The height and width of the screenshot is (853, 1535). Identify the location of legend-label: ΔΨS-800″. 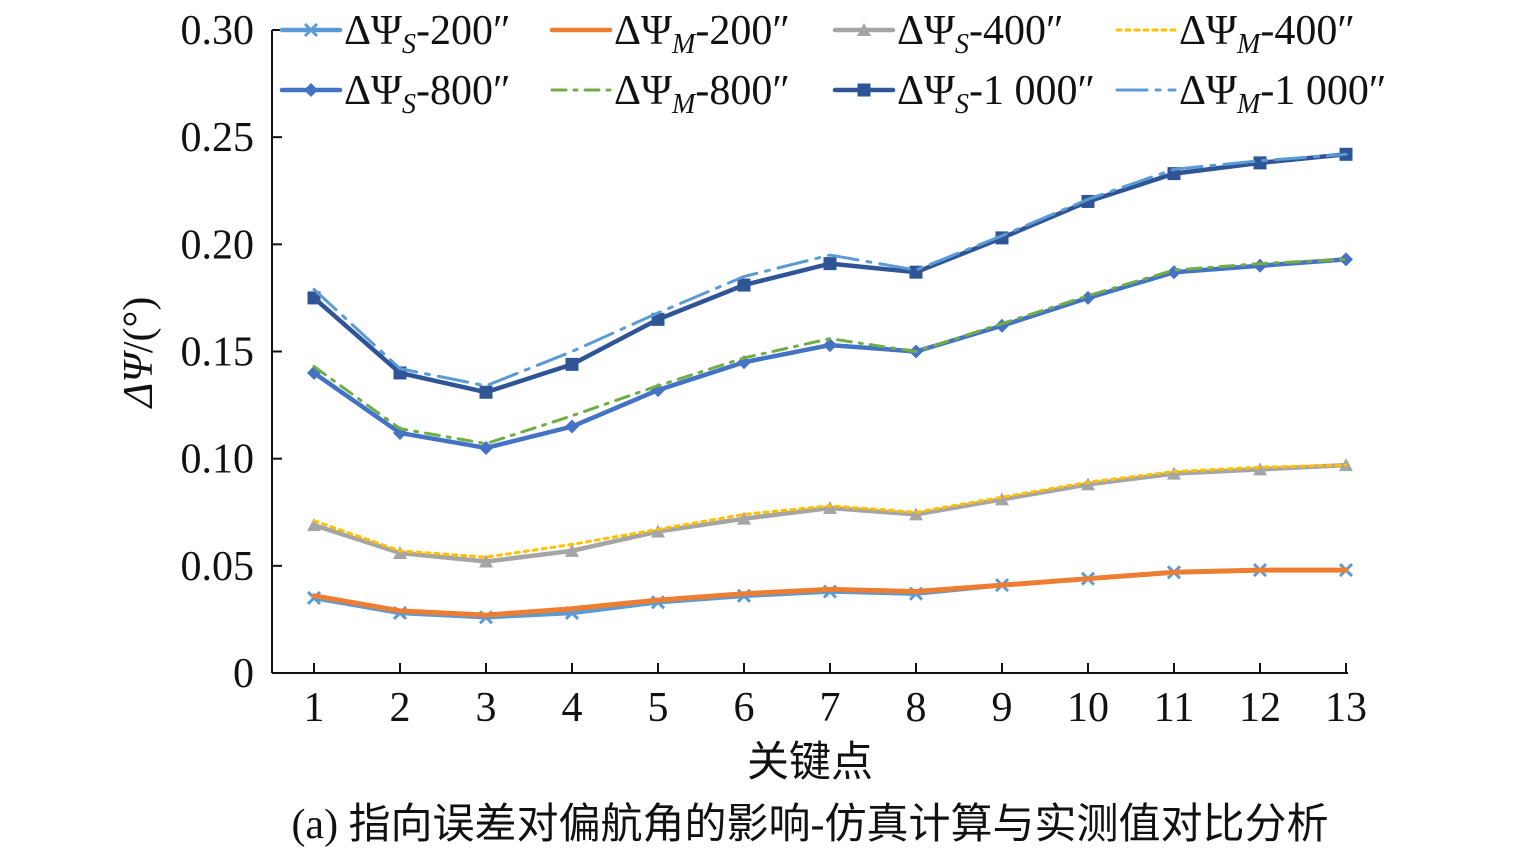
(427, 94).